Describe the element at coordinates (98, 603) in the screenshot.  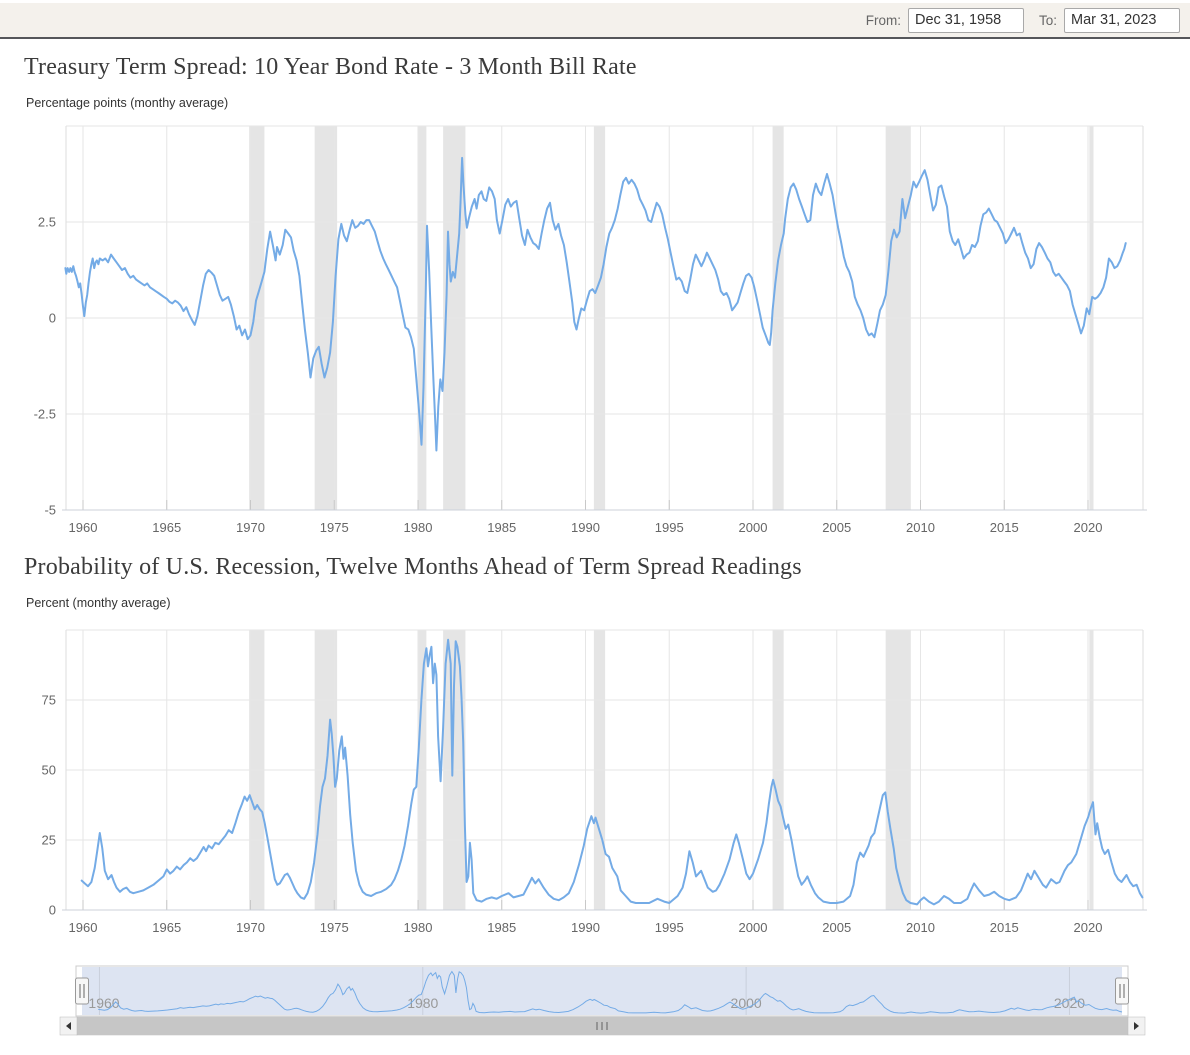
I see `recession-probability-subtitle: Percent (monthy average)` at that location.